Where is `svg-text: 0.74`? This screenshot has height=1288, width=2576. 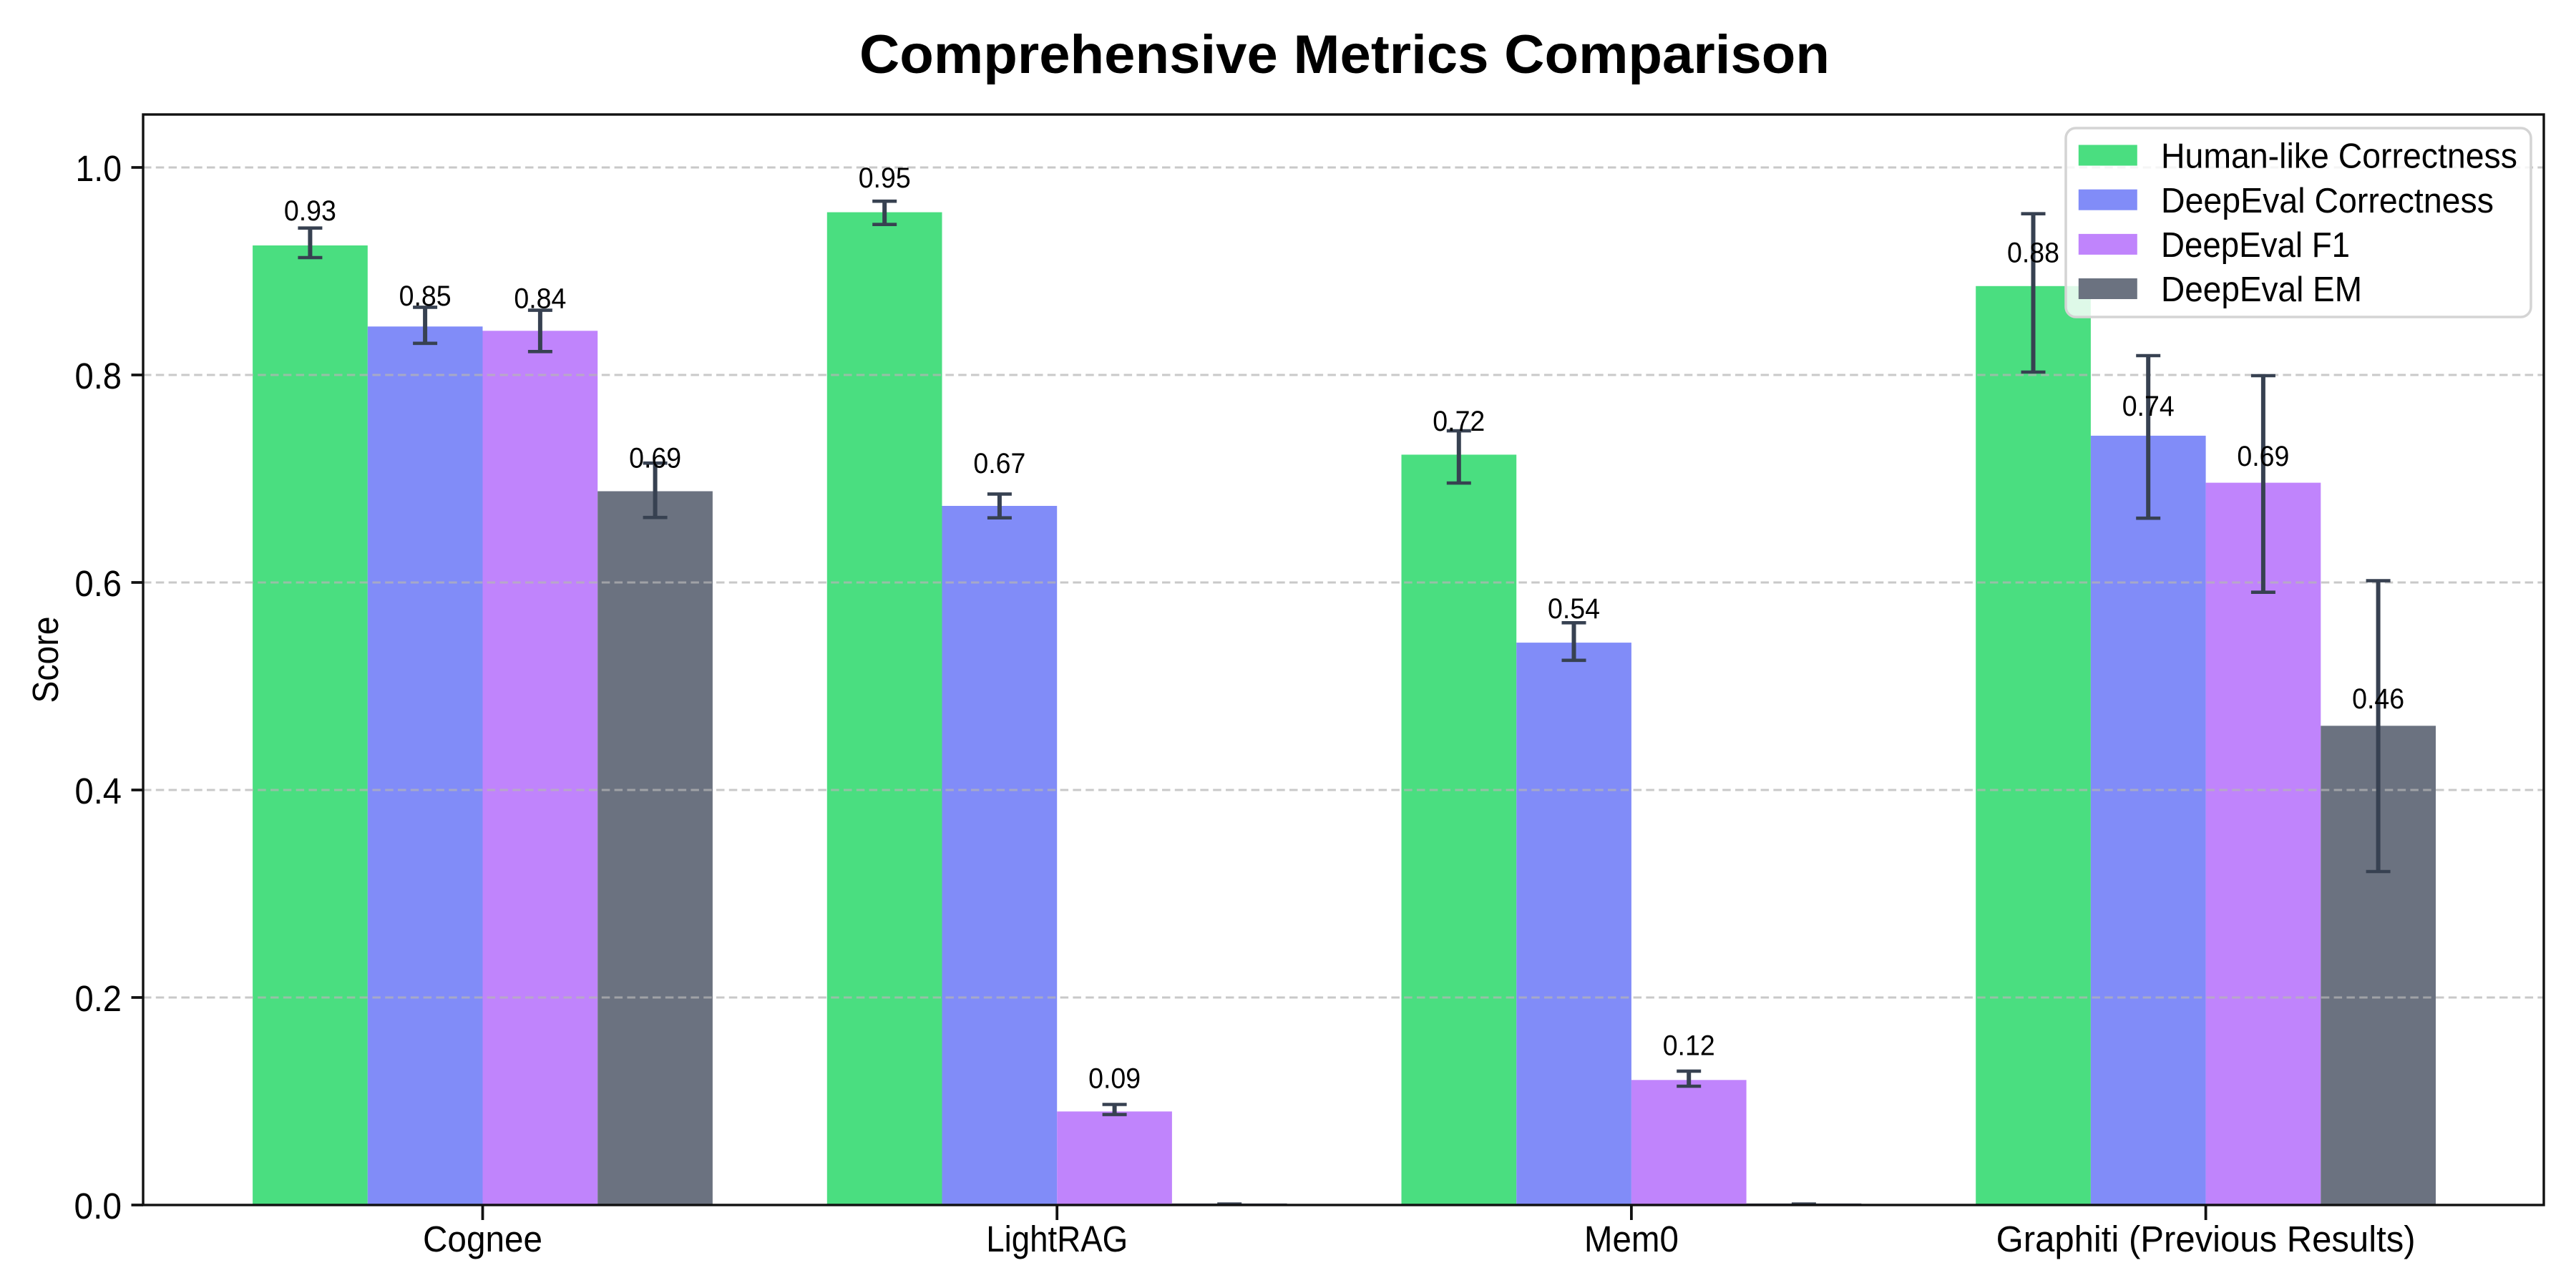 svg-text: 0.74 is located at coordinates (2148, 407).